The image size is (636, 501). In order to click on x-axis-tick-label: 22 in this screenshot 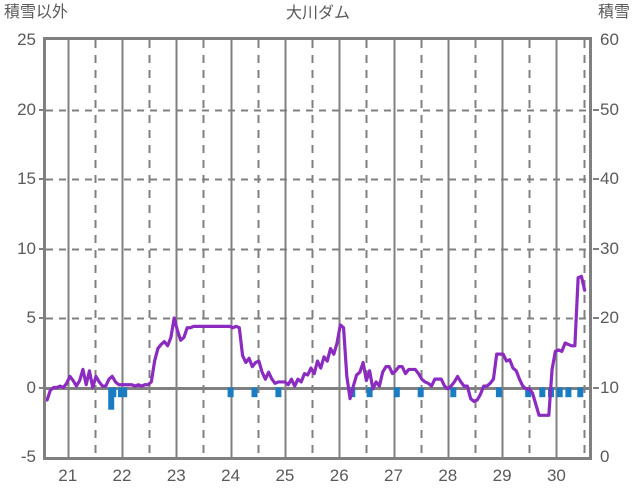, I will do `click(122, 475)`.